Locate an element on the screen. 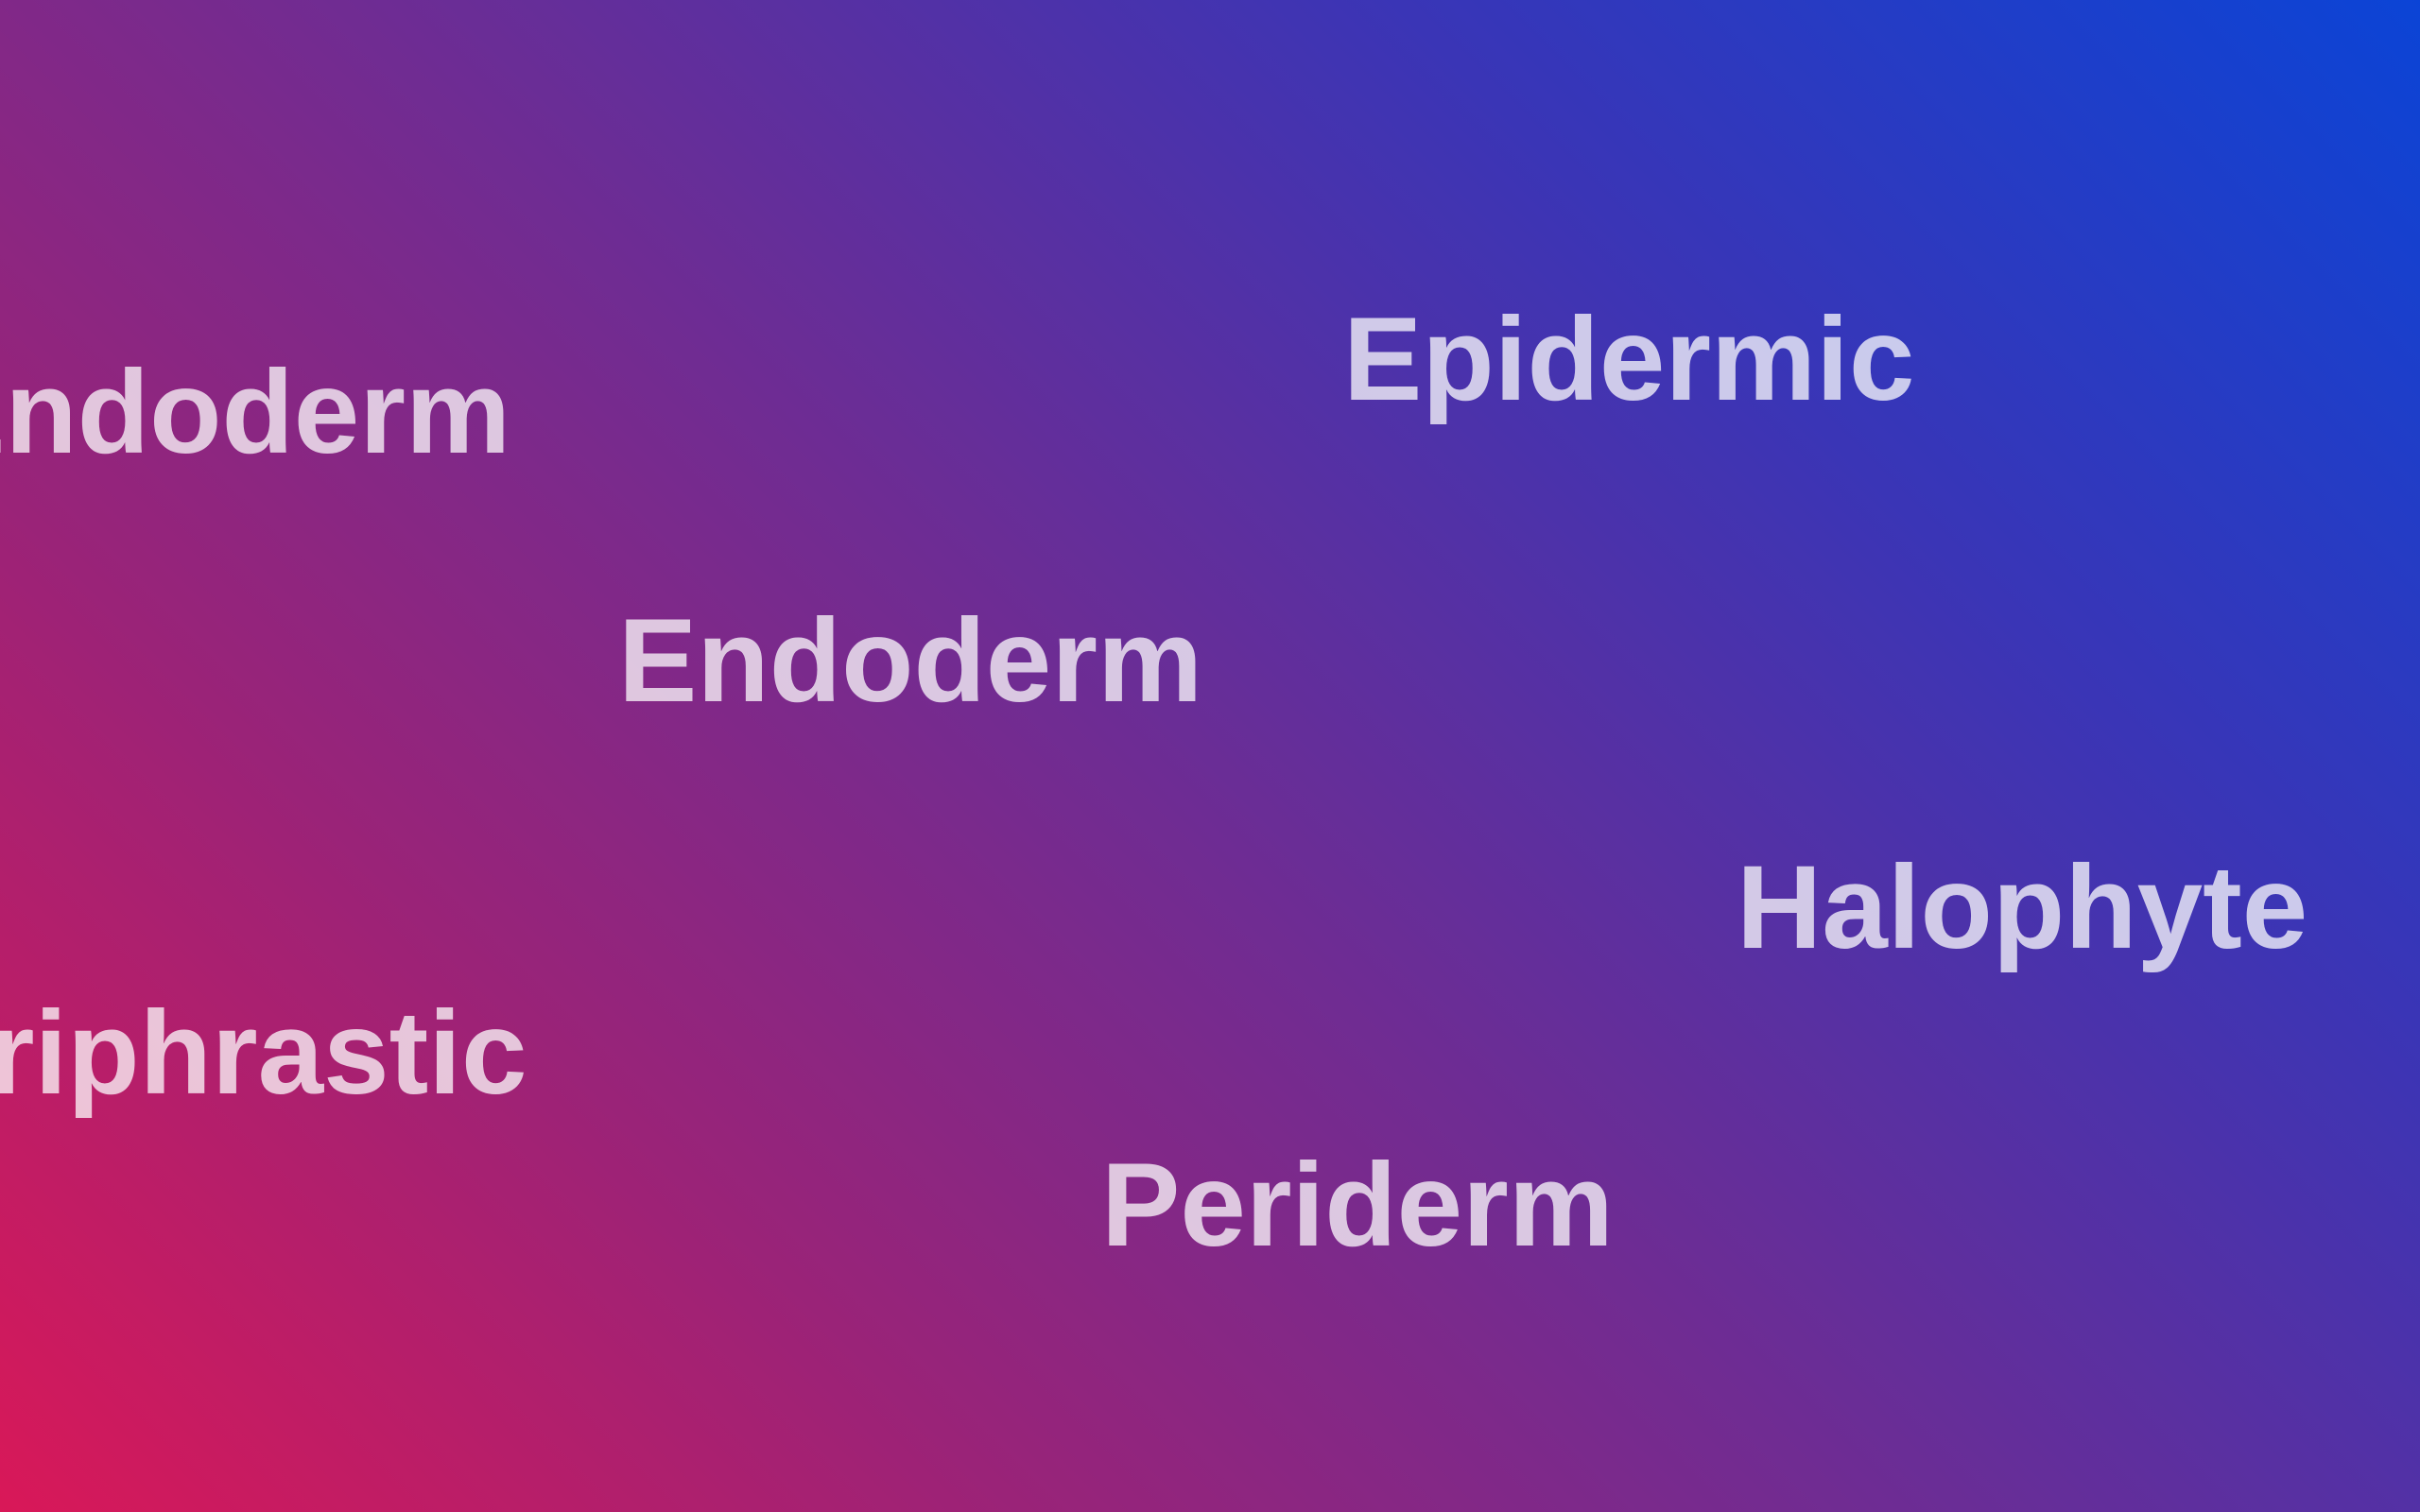 The image size is (2420, 1512). word-epidermic: Epidermic is located at coordinates (1629, 359).